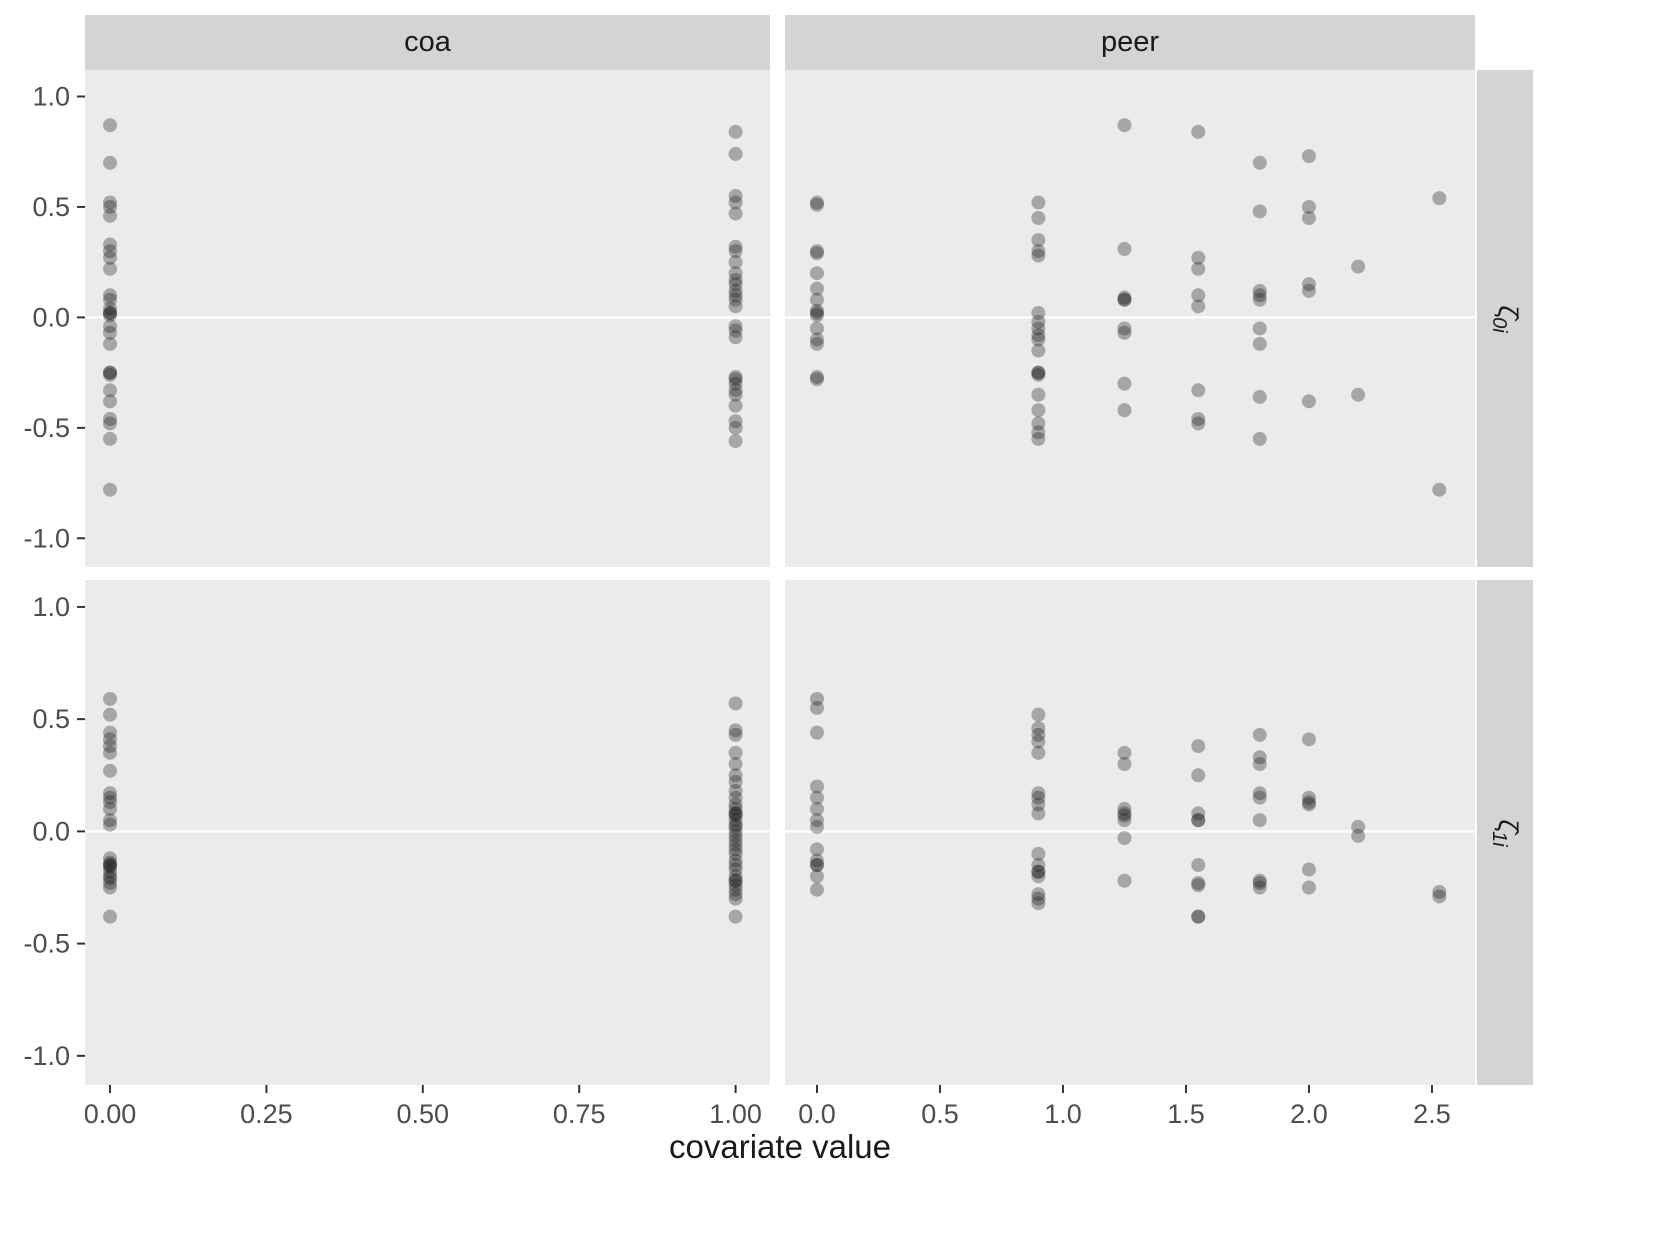 This screenshot has height=1260, width=1680. I want to click on facet-strip-coa: coa, so click(427, 42).